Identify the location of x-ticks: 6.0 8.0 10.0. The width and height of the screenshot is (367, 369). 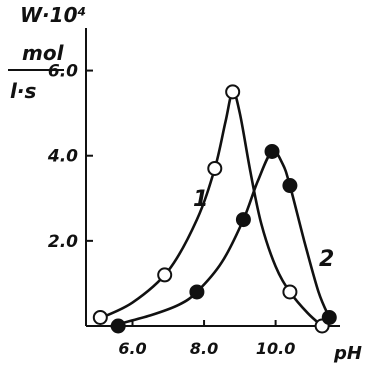
(206, 339).